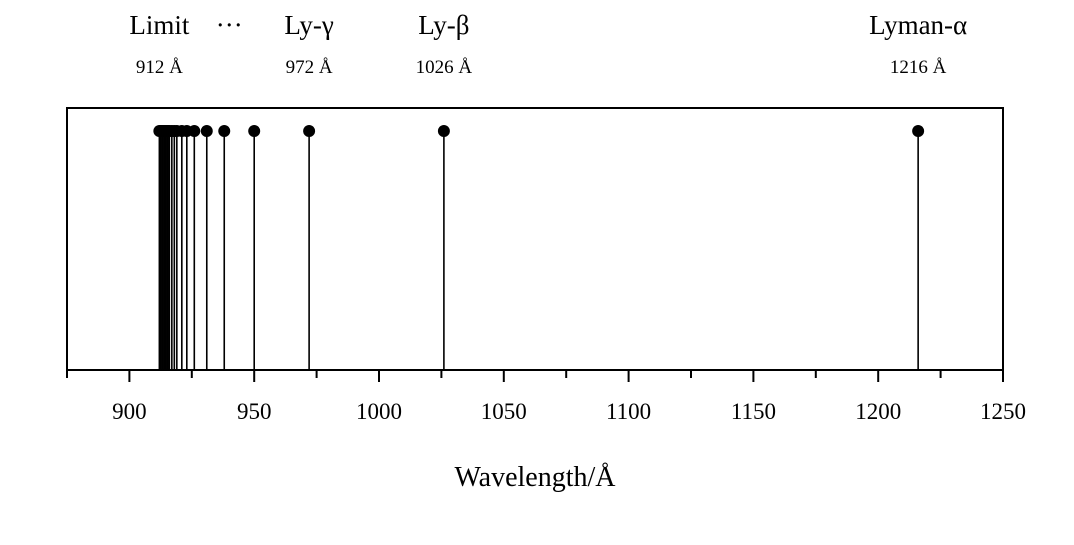  I want to click on x-axis-title: Wavelength/Å, so click(535, 477).